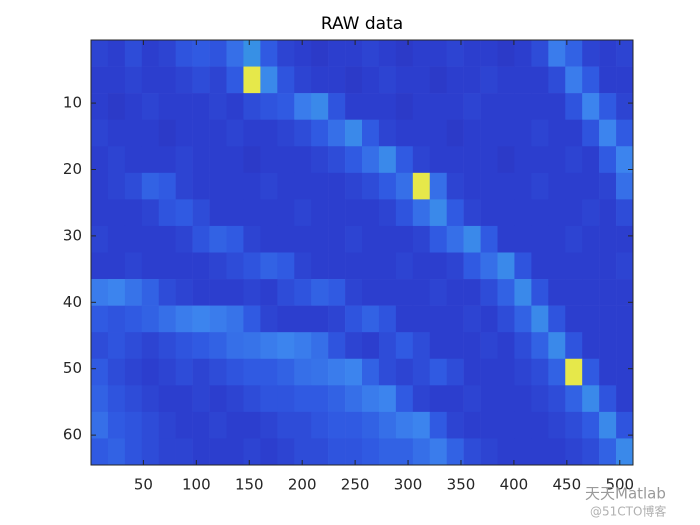  Describe the element at coordinates (72, 368) in the screenshot. I see `y-tick-label: 50` at that location.